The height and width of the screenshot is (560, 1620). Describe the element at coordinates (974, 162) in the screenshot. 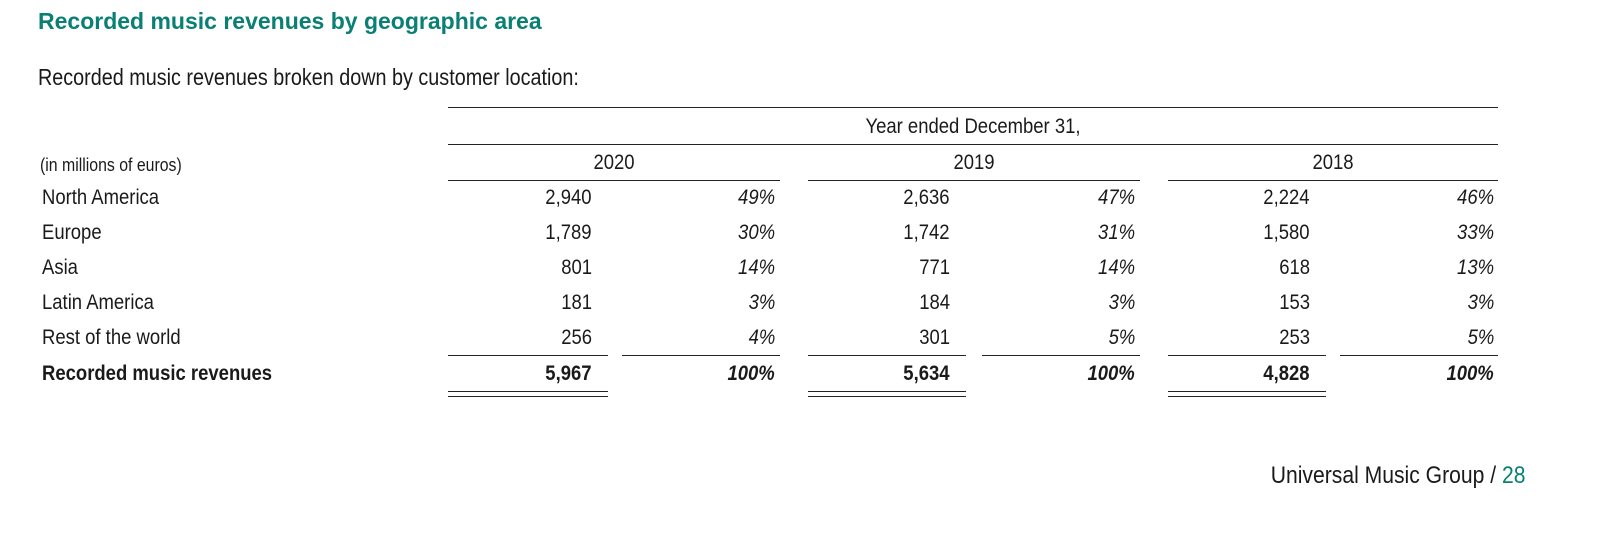

I see `year-header-2019: 2019` at that location.